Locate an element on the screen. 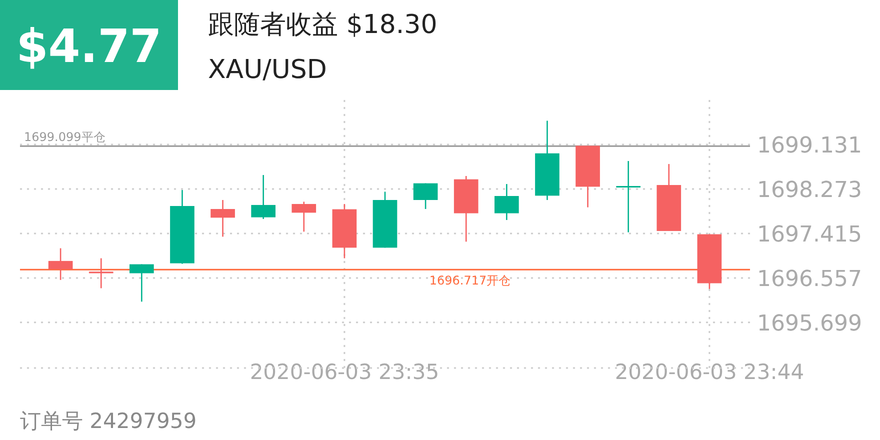 The width and height of the screenshot is (880, 440). chart-title: 跟随者收益 $18.30 is located at coordinates (323, 25).